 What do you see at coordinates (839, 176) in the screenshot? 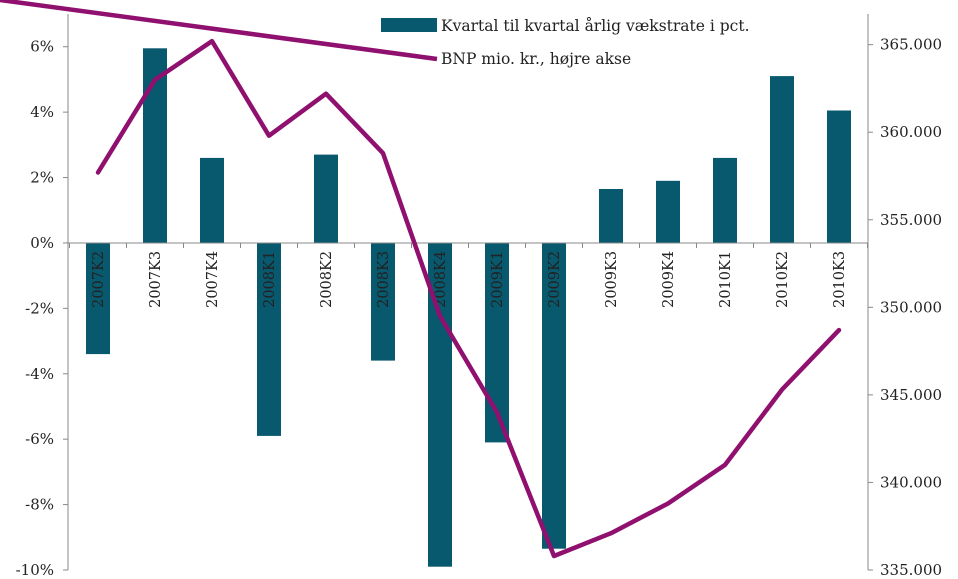
I see `bar-2010K3` at bounding box center [839, 176].